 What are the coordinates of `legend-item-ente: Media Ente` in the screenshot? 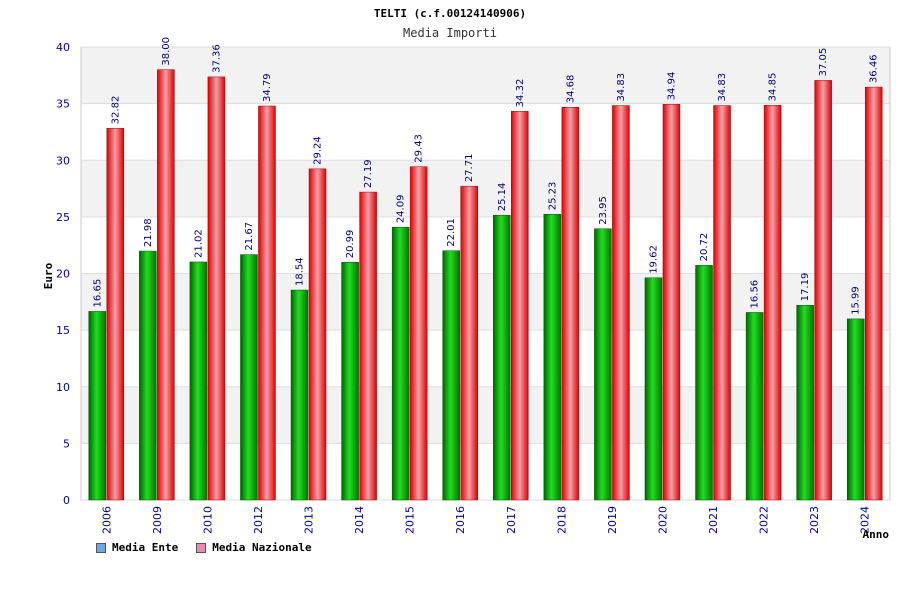 It's located at (137, 547).